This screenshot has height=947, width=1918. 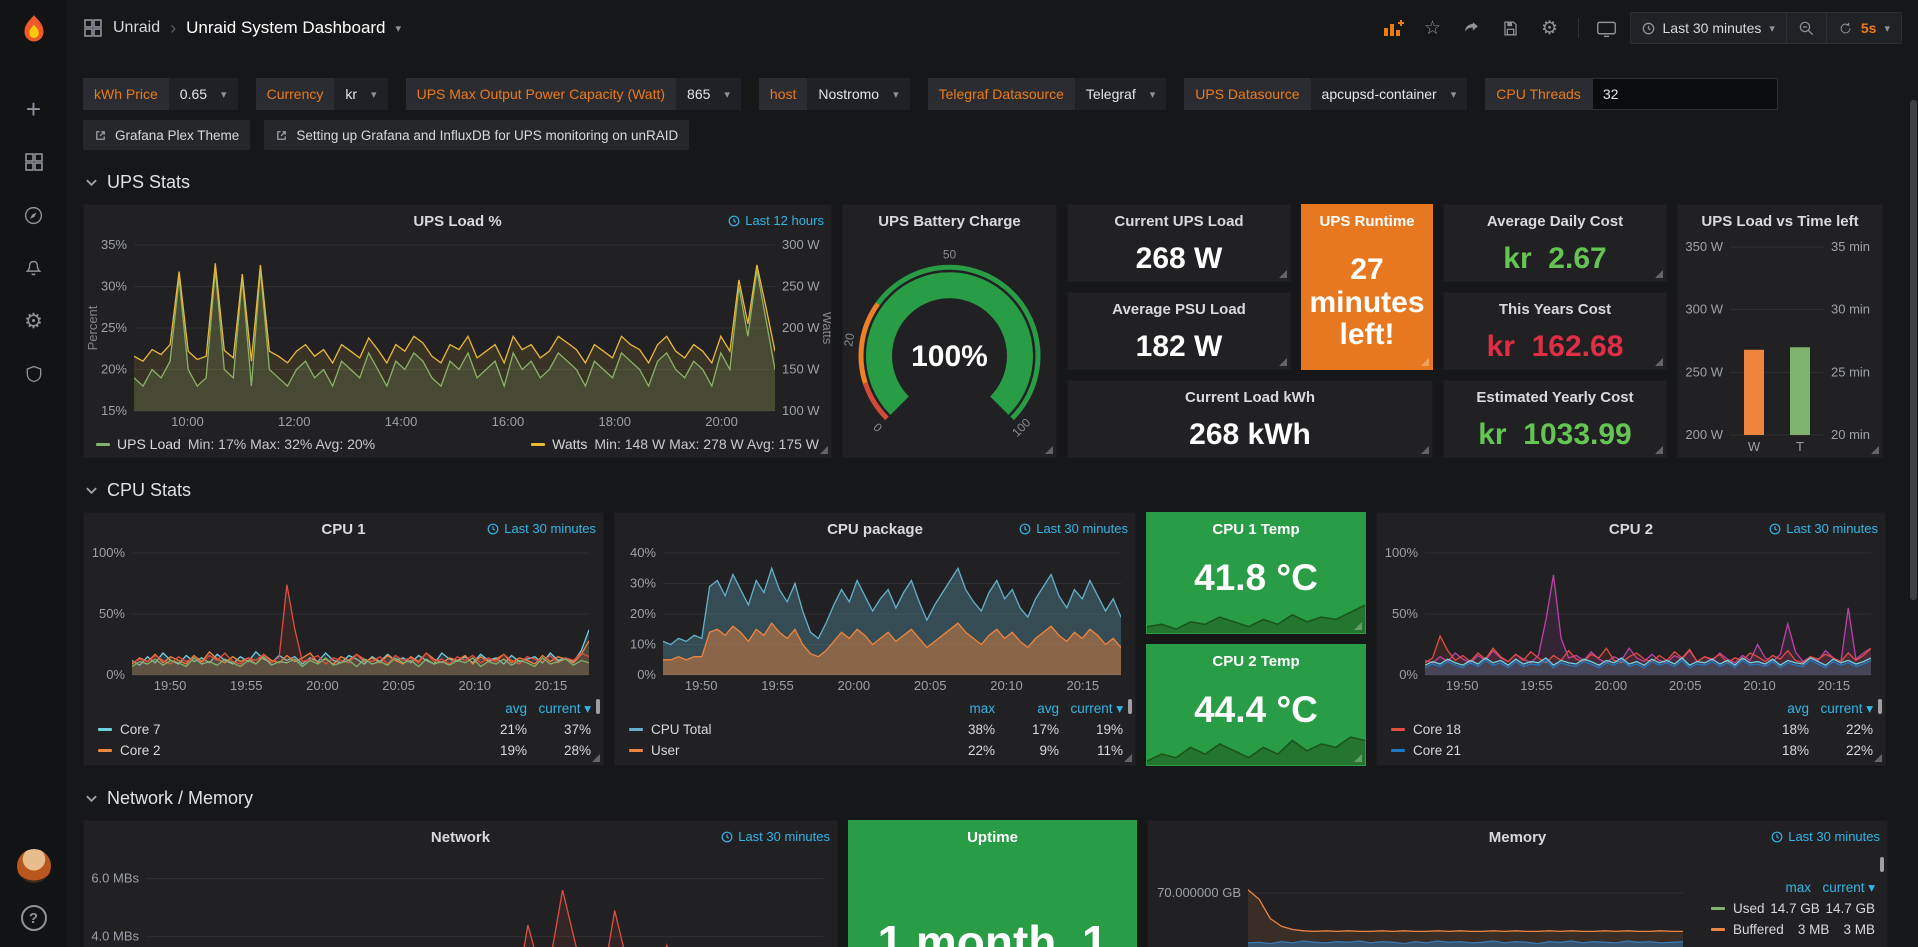 What do you see at coordinates (34, 321) in the screenshot?
I see `sidebar-item-configuration: ⚙` at bounding box center [34, 321].